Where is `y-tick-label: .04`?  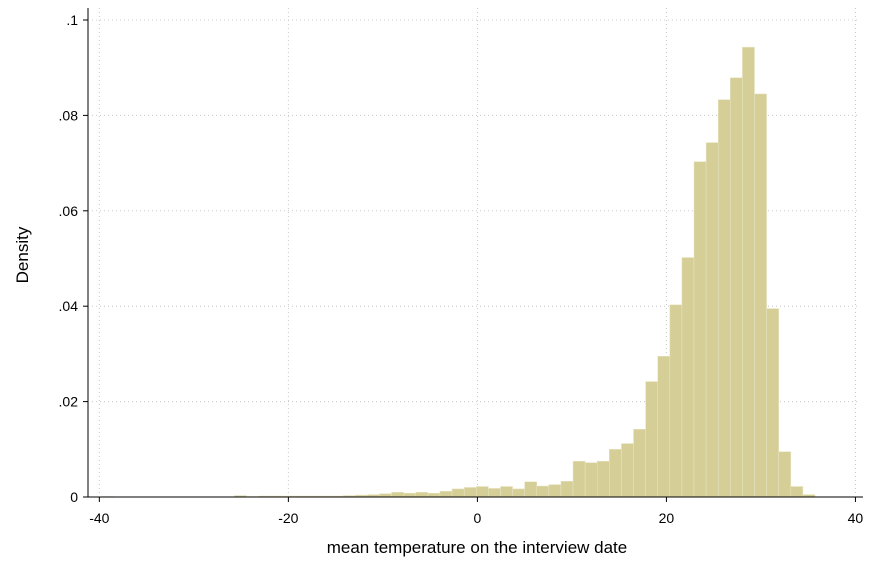
y-tick-label: .04 is located at coordinates (69, 306).